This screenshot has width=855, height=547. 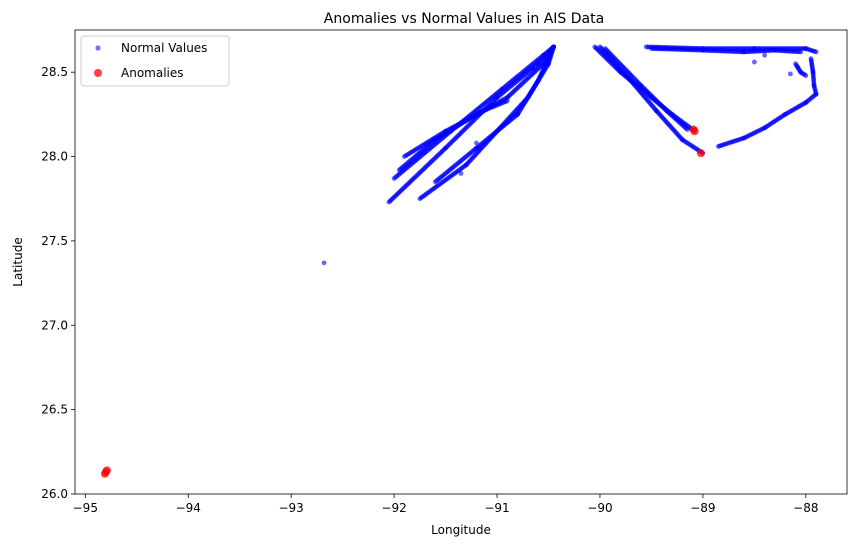 What do you see at coordinates (599, 508) in the screenshot?
I see `x-tick-label: −90` at bounding box center [599, 508].